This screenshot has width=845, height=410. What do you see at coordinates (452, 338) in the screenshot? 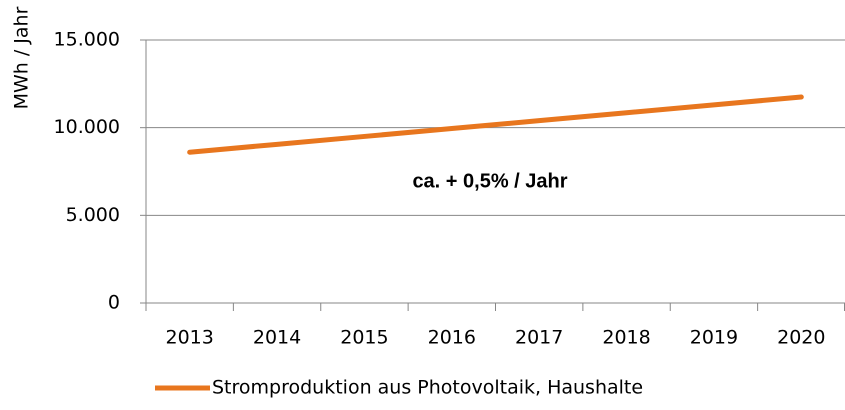
I see `x-tick-label: 2016` at bounding box center [452, 338].